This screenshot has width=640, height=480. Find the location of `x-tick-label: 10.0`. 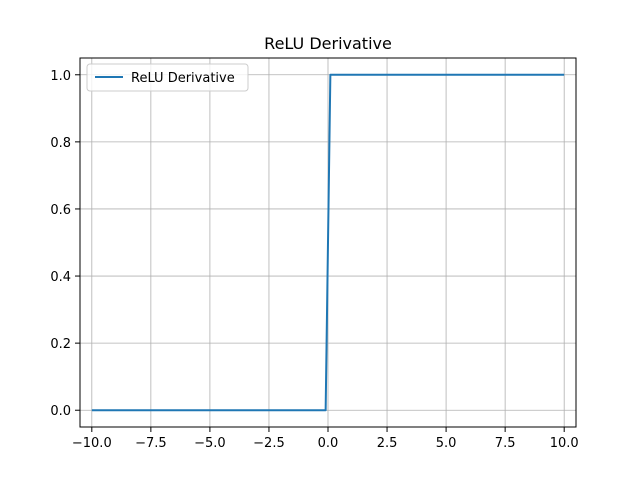

x-tick-label: 10.0 is located at coordinates (564, 443).